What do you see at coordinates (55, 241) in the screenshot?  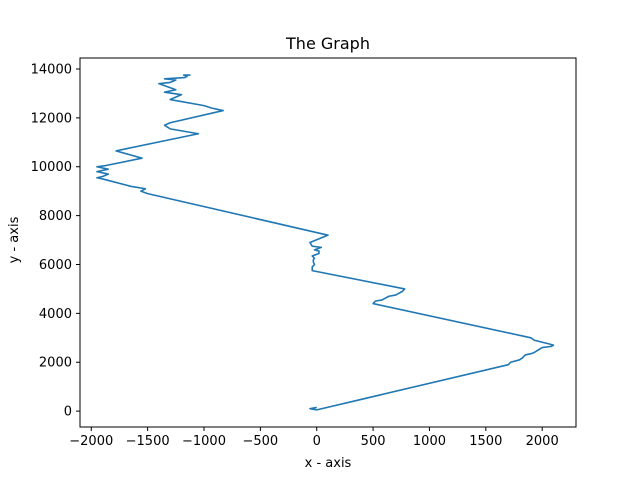 I see `y-axis-ticks: 0 2000 4000 6000 8000 10000 12000 14000` at bounding box center [55, 241].